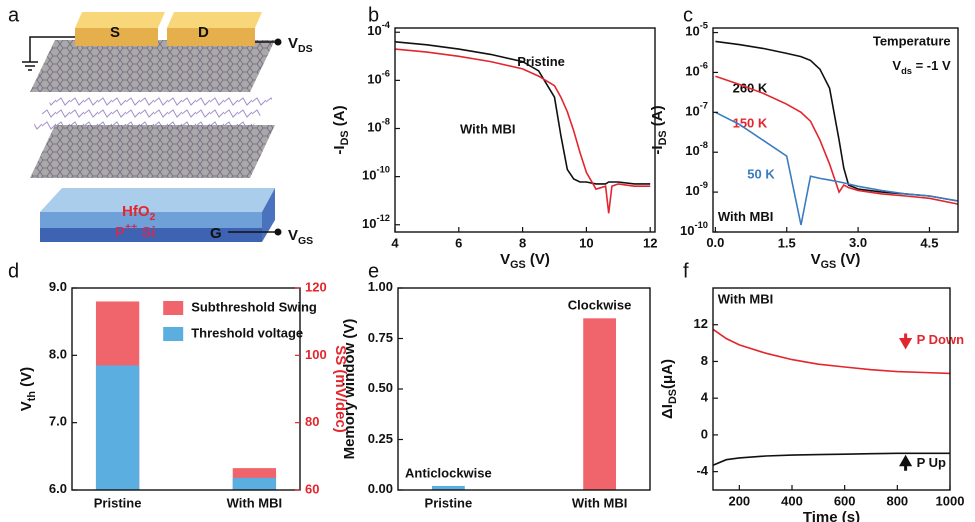  I want to click on ground-wire, so click(48, 53).